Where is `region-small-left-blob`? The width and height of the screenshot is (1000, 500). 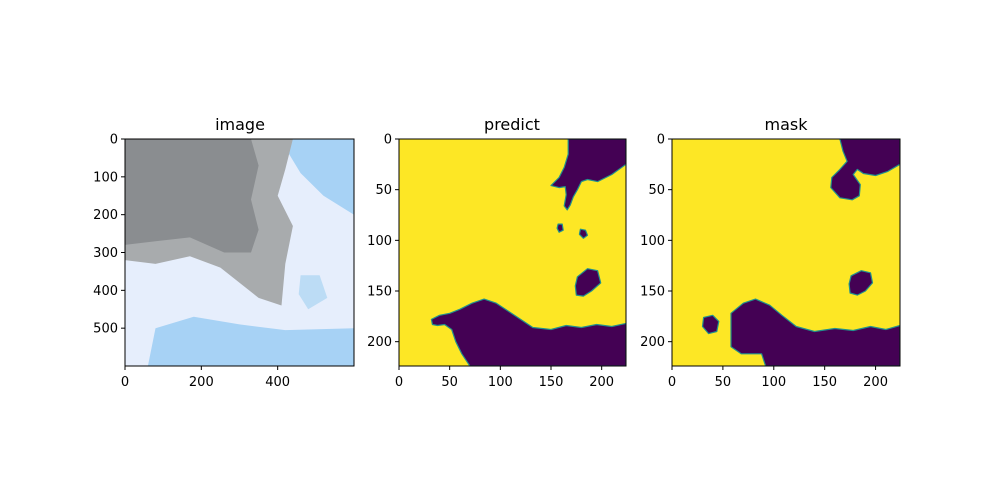 region-small-left-blob is located at coordinates (710, 324).